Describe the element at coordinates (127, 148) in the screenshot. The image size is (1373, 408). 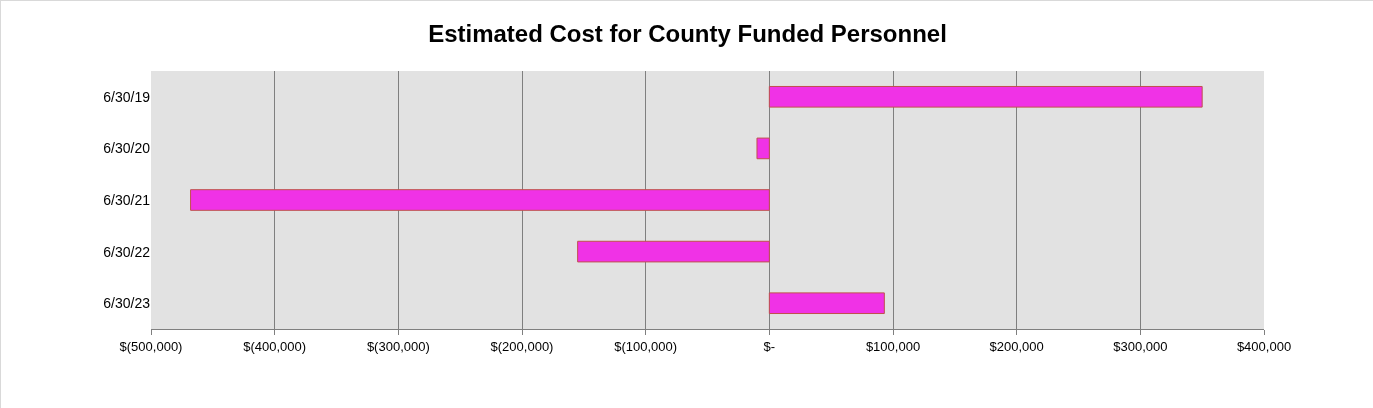
I see `y-tick-label: 6/30/20` at that location.